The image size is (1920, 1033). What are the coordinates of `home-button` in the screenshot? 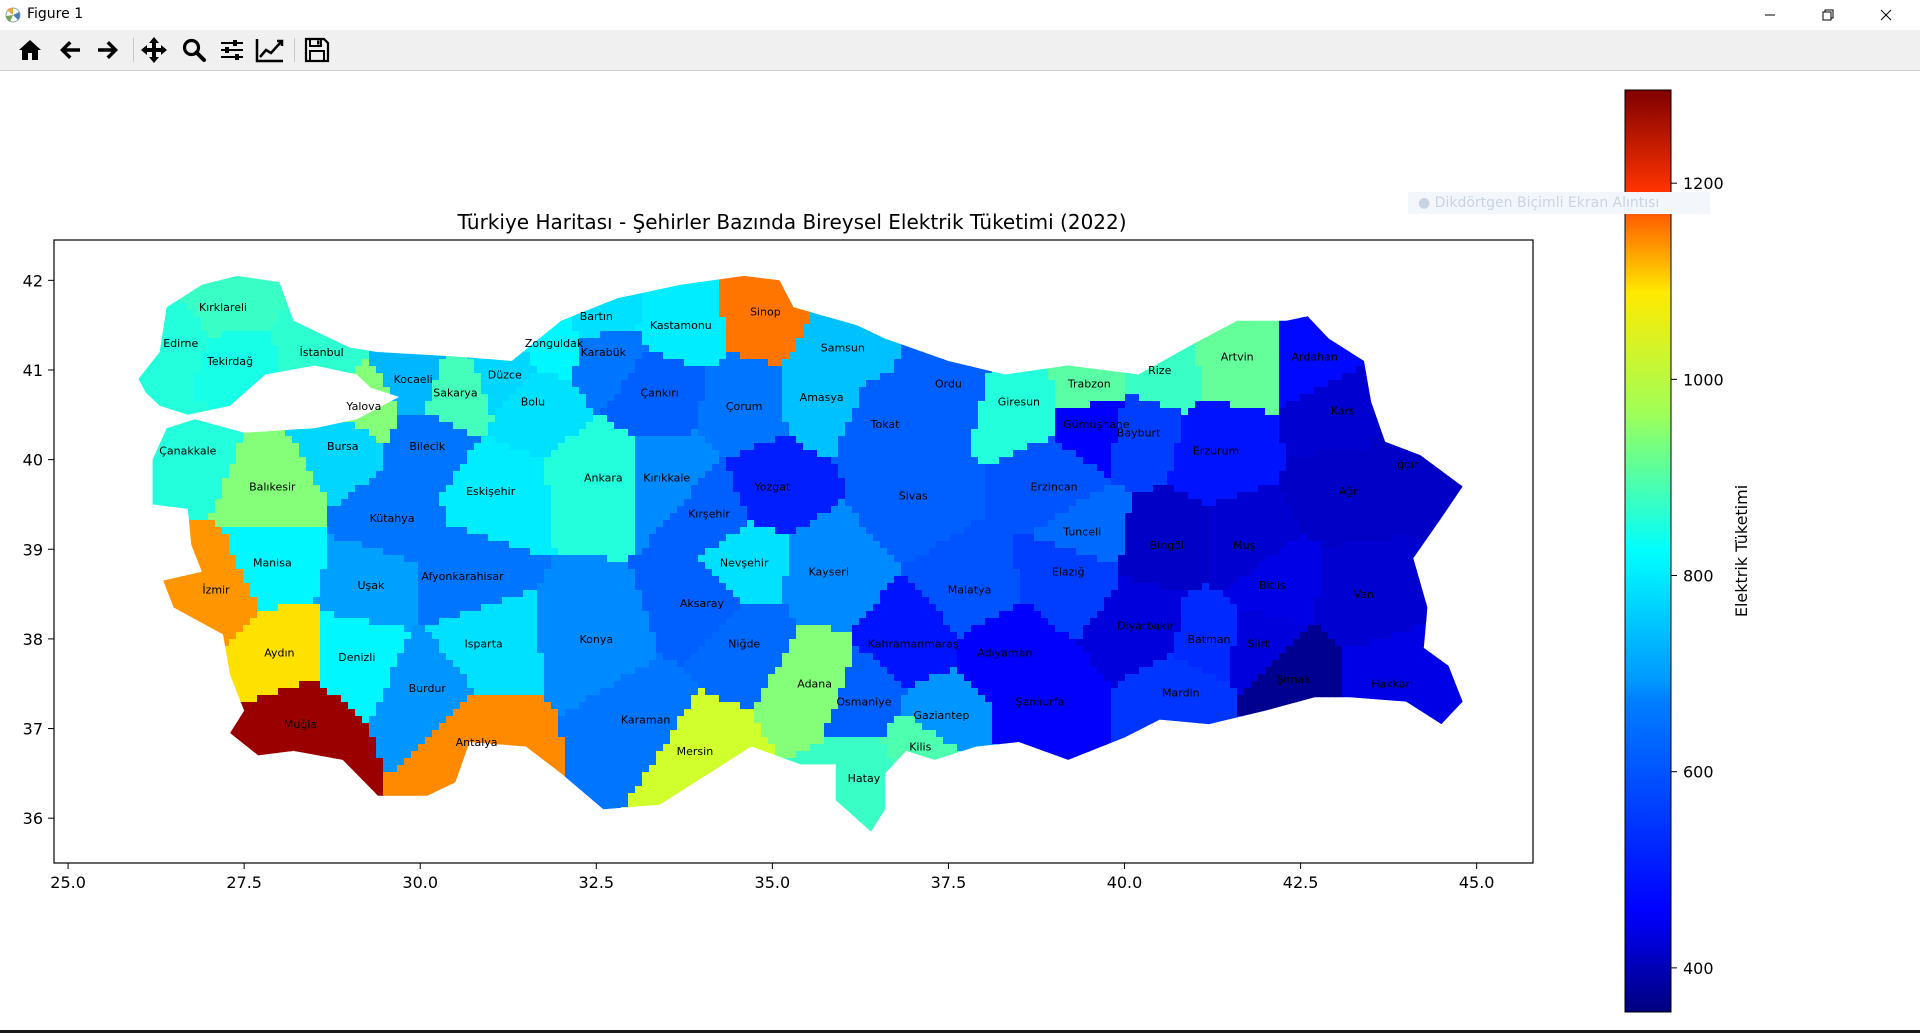 It's located at (30, 50).